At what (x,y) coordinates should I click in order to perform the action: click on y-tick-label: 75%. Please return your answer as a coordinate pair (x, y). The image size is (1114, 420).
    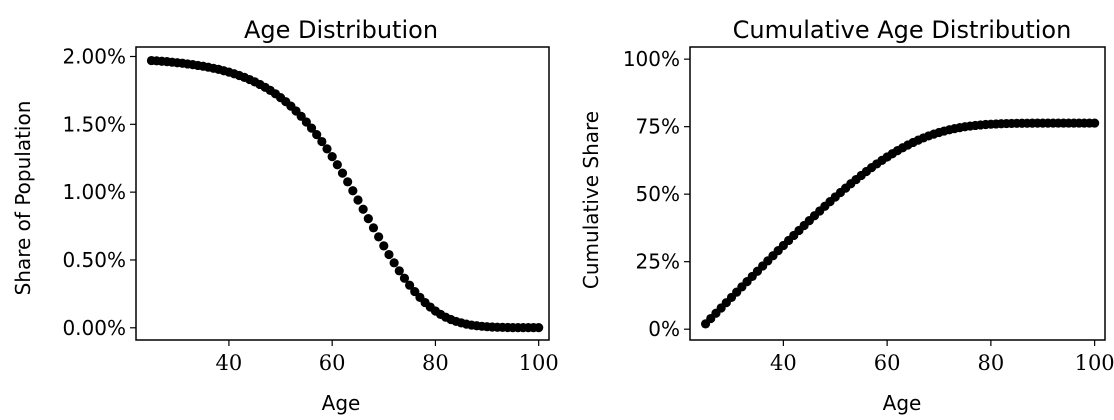
    Looking at the image, I should click on (658, 127).